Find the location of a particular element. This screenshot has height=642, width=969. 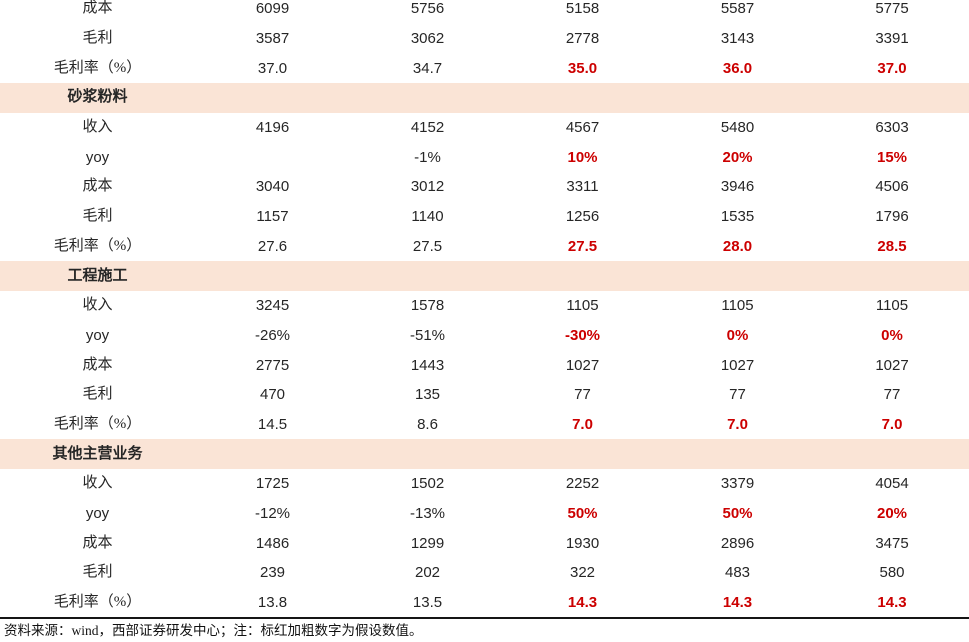

value-cell: 2775 is located at coordinates (272, 365).